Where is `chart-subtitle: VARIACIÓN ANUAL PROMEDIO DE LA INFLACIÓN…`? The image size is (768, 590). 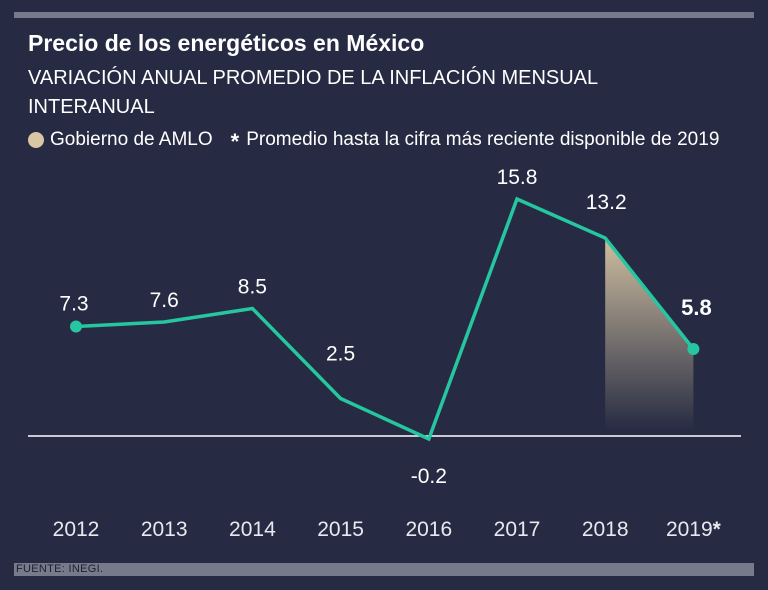 chart-subtitle: VARIACIÓN ANUAL PROMEDIO DE LA INFLACIÓN… is located at coordinates (313, 92).